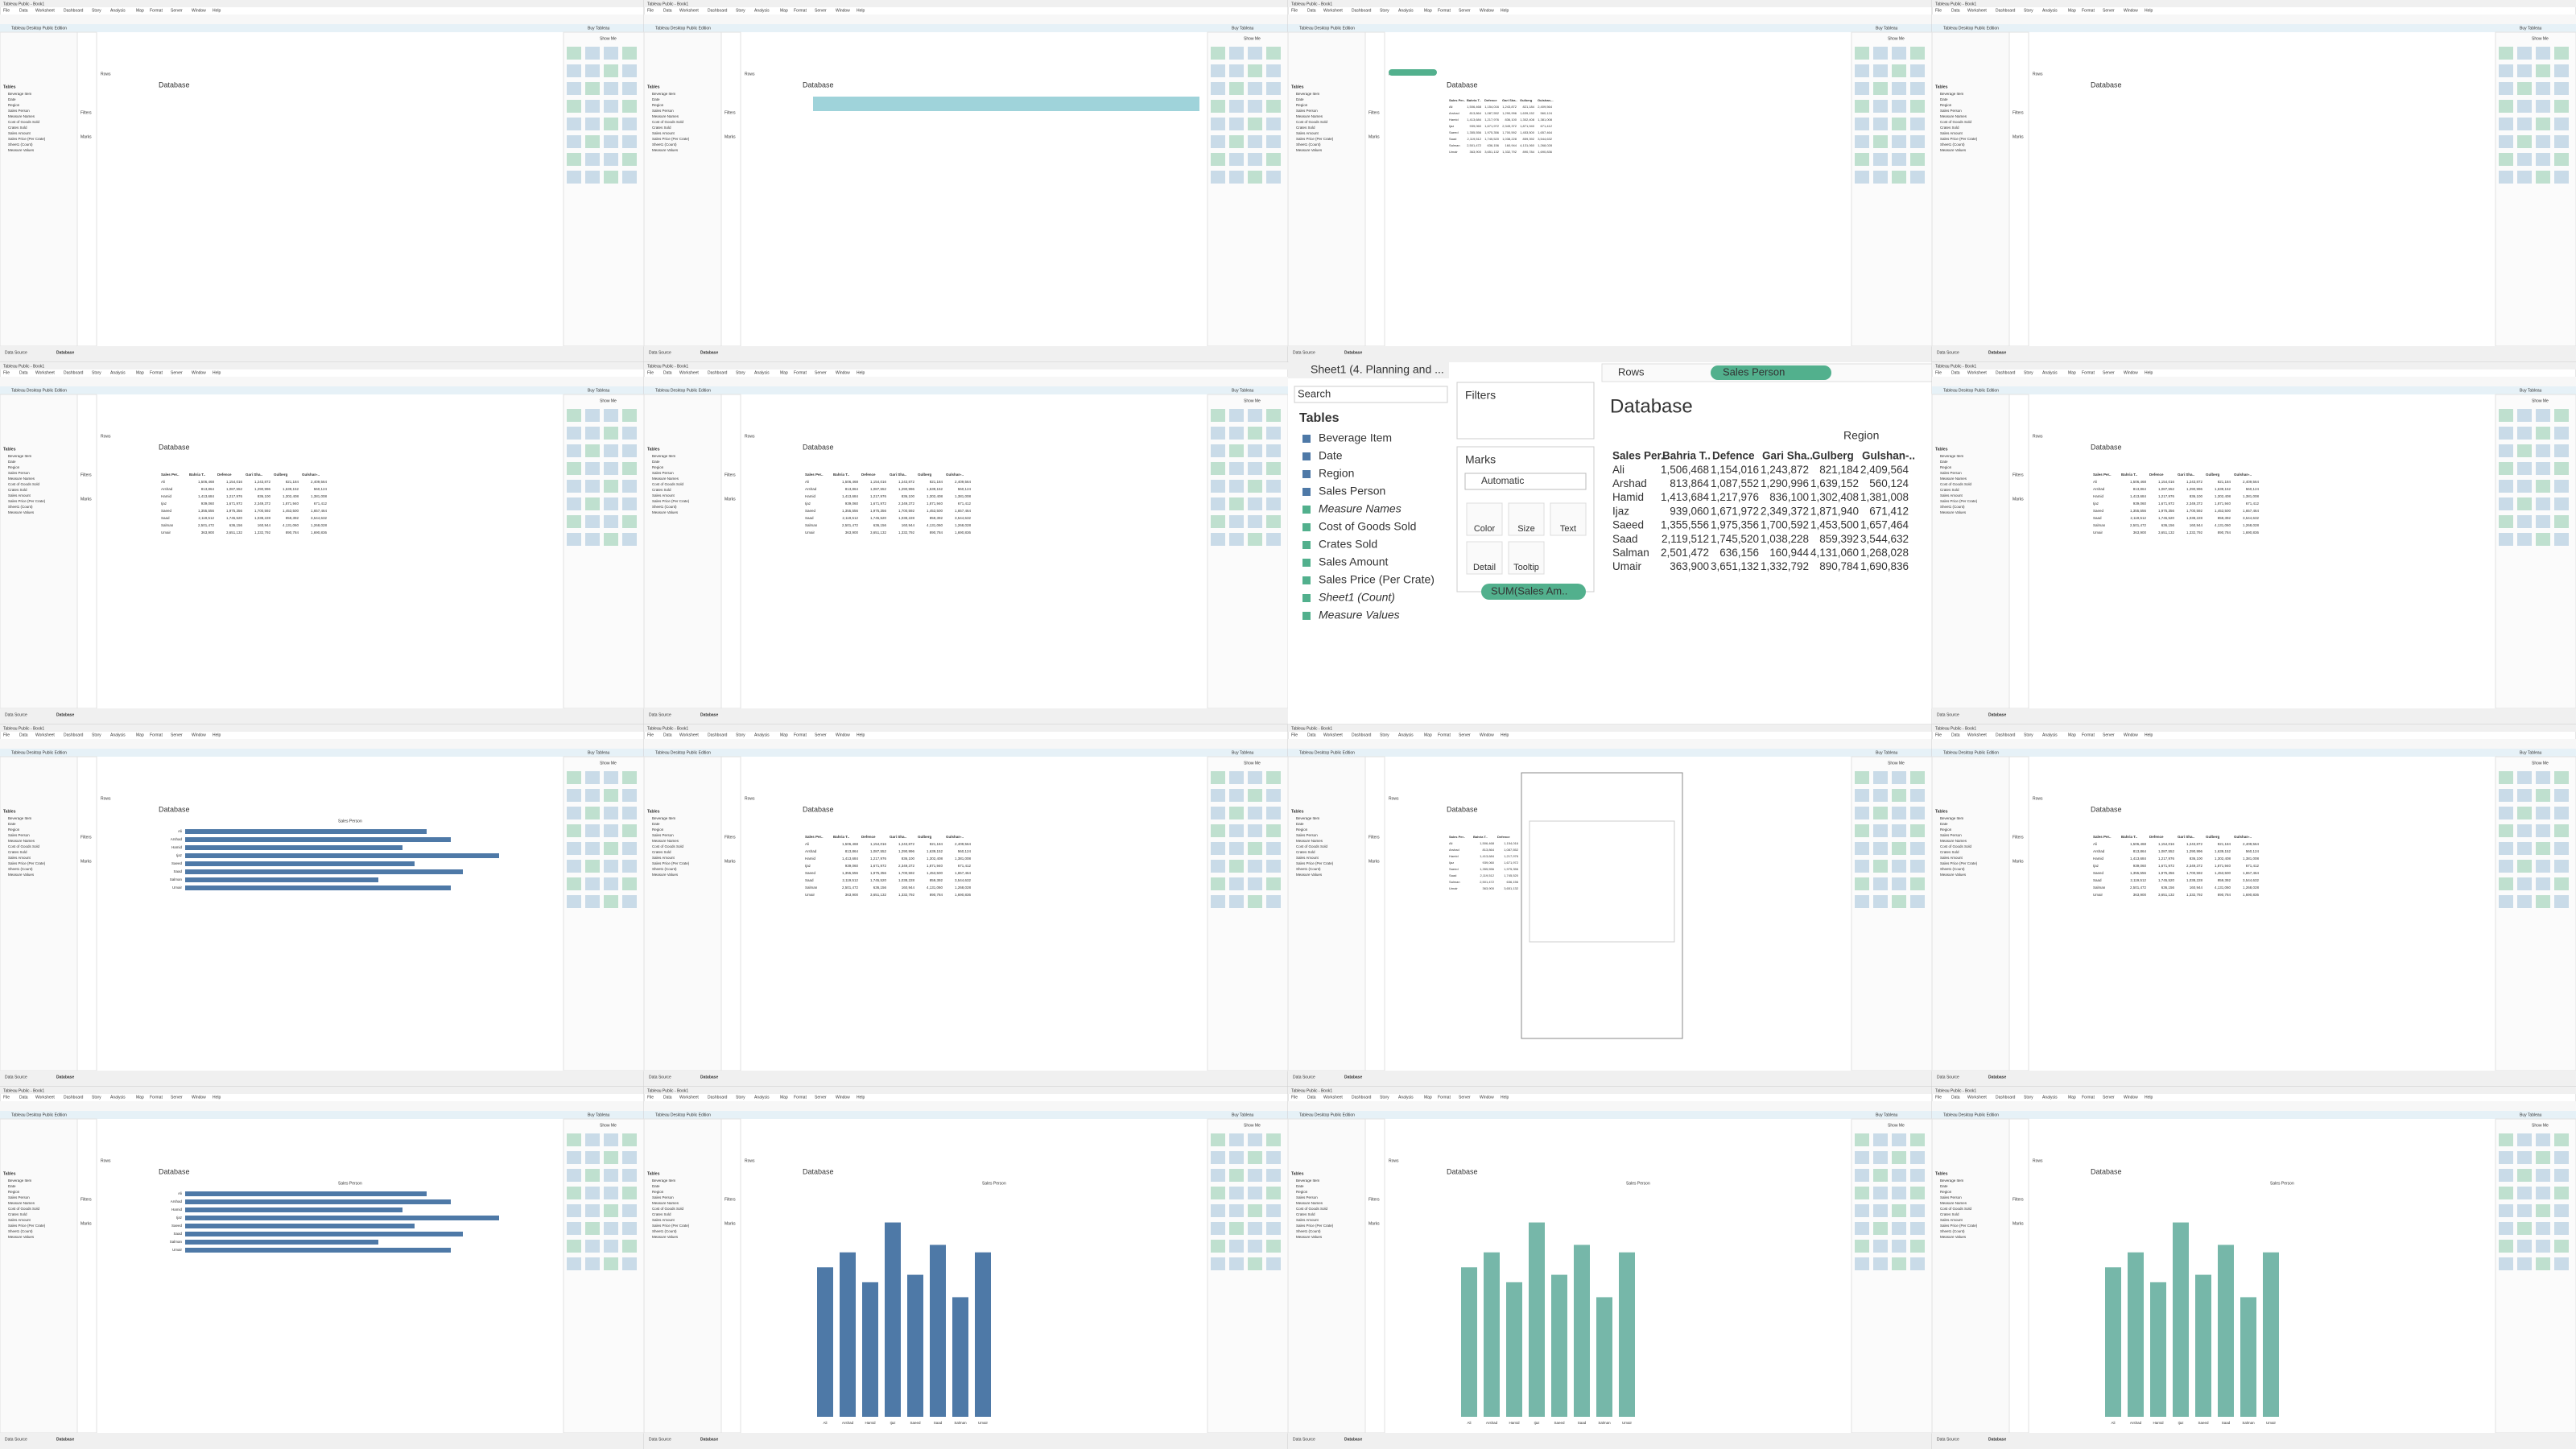 This screenshot has width=2576, height=1449. Describe the element at coordinates (852, 895) in the screenshot. I see `table-cell: 363,900` at that location.